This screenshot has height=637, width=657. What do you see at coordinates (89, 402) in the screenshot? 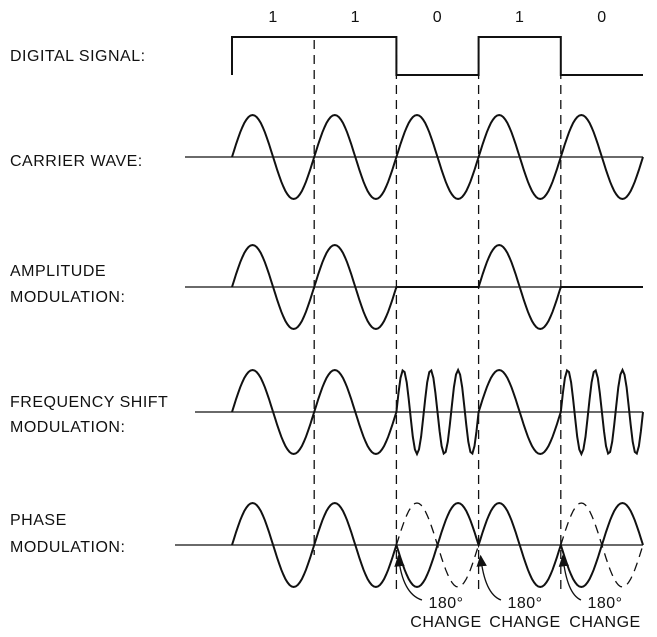
I see `row-label: FREQUENCY SHIFT` at bounding box center [89, 402].